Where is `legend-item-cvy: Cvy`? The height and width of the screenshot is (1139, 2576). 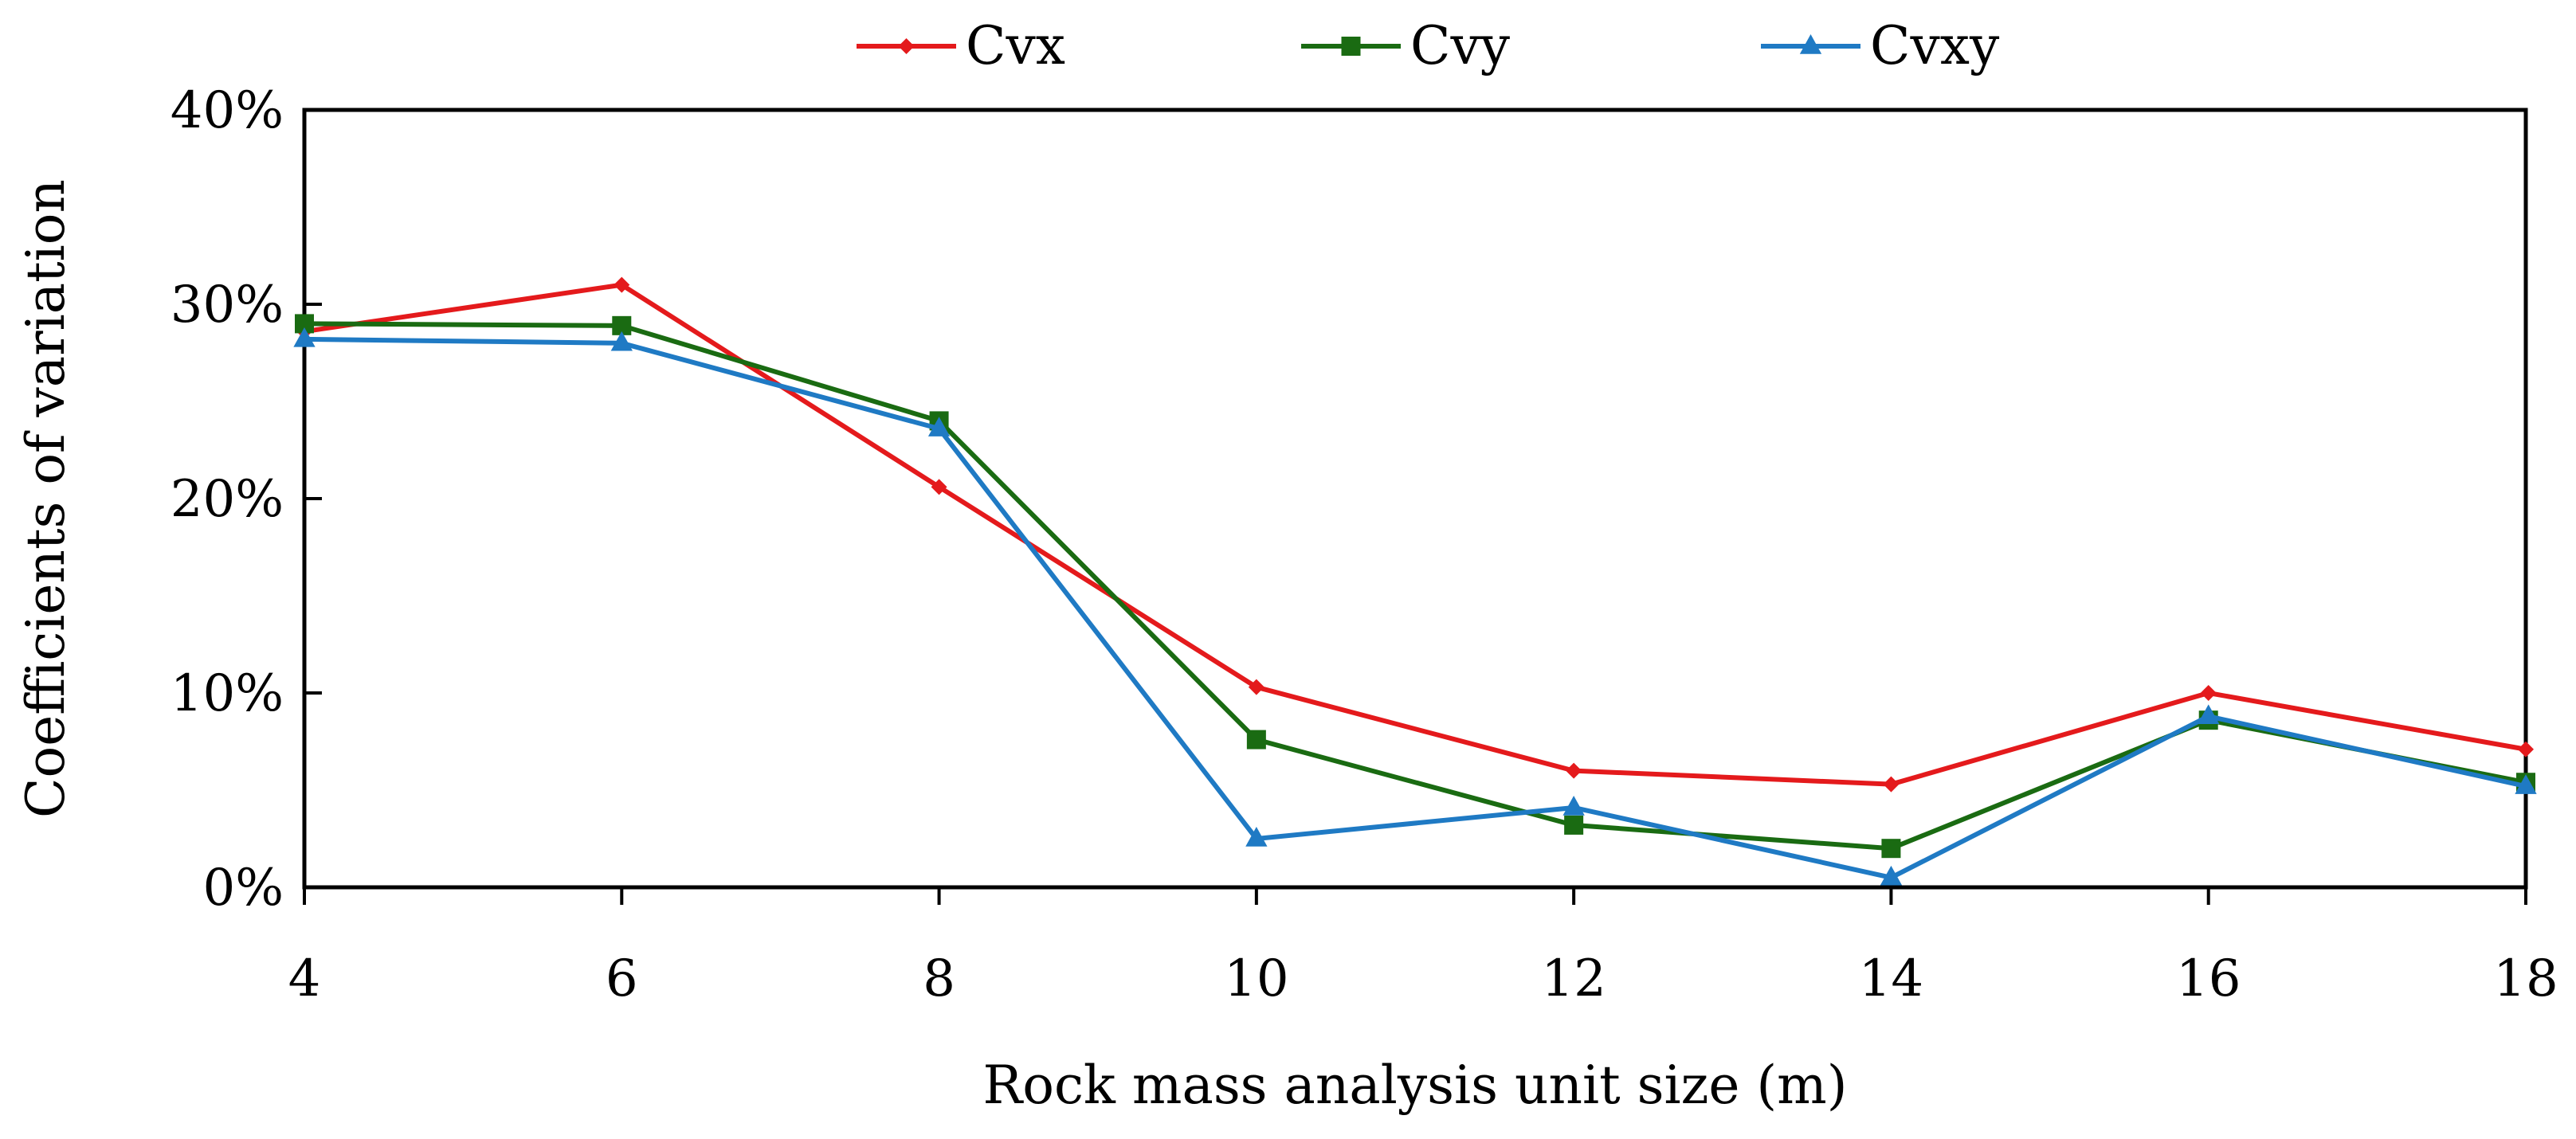
legend-item-cvy: Cvy is located at coordinates (1406, 45).